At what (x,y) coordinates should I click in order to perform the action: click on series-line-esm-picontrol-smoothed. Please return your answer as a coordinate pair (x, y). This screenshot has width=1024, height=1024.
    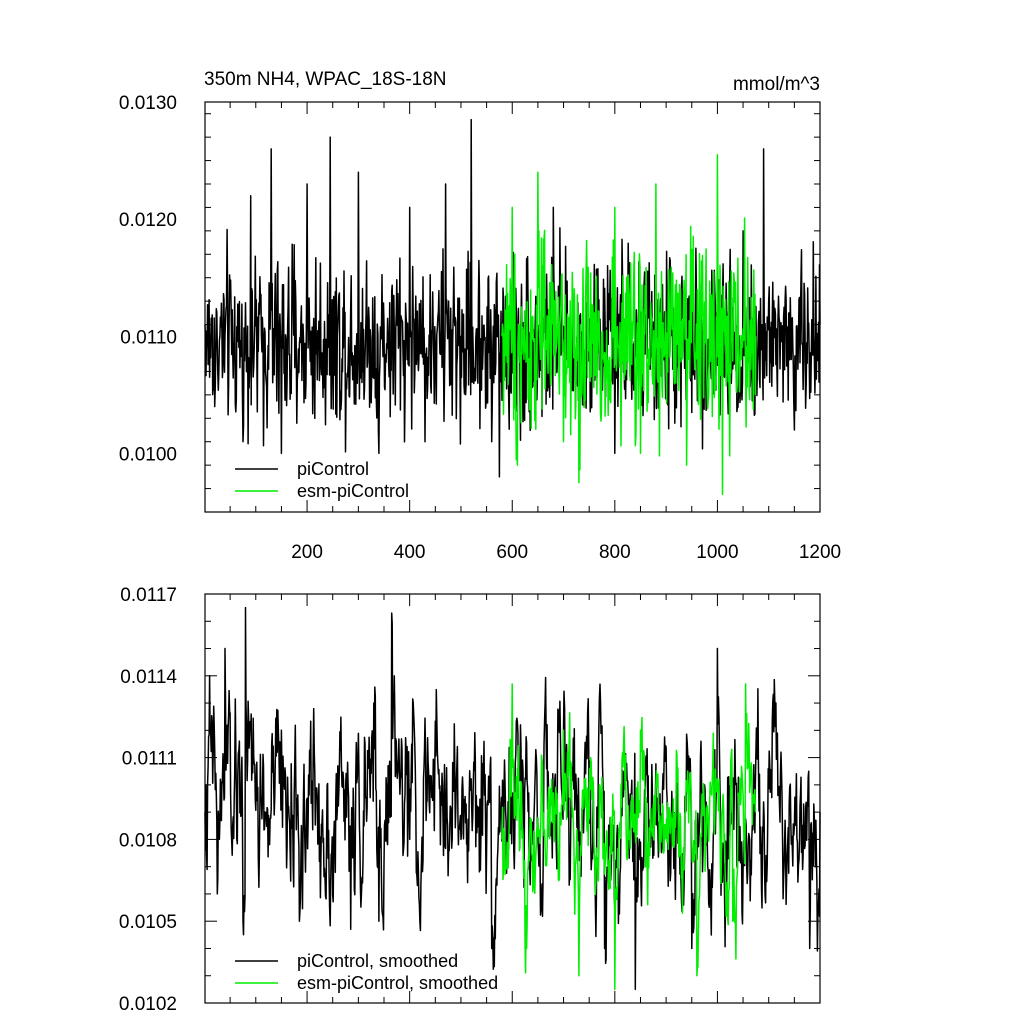
    Looking at the image, I should click on (629, 837).